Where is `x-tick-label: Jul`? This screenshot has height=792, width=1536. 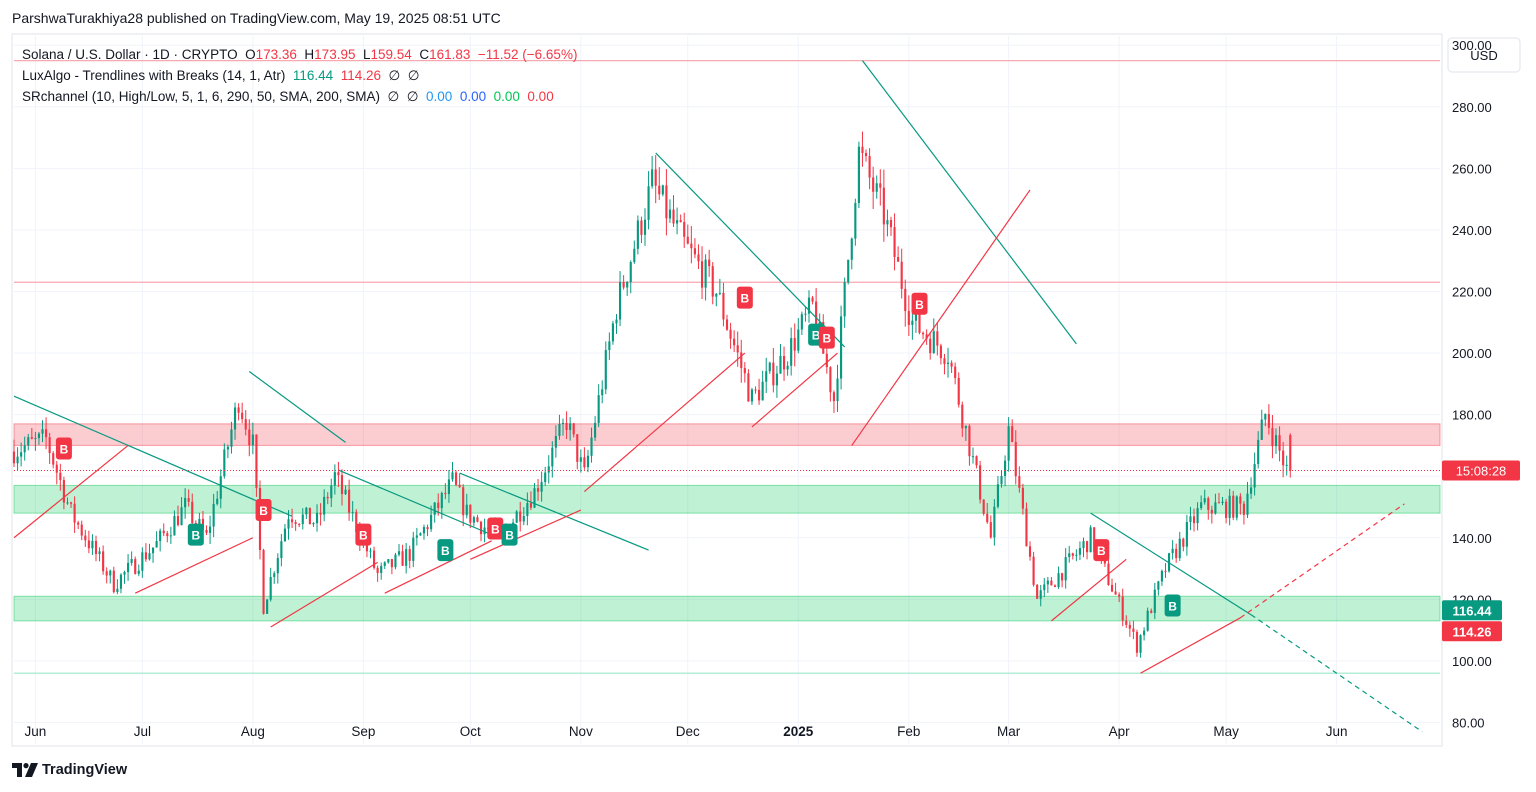 x-tick-label: Jul is located at coordinates (142, 731).